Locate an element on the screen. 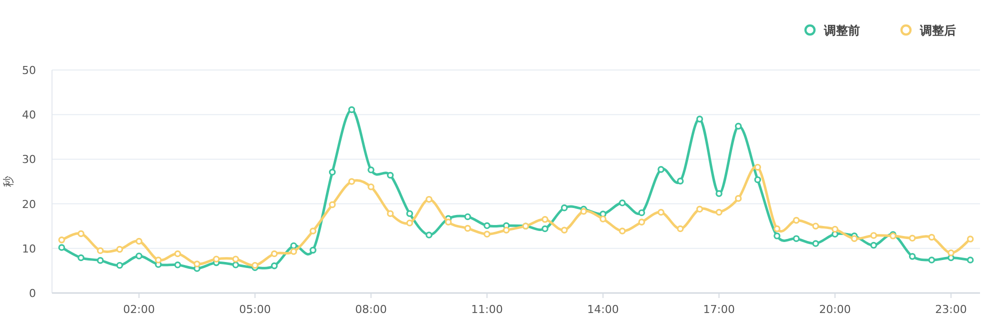  y-tick-label: 30 is located at coordinates (29, 159).